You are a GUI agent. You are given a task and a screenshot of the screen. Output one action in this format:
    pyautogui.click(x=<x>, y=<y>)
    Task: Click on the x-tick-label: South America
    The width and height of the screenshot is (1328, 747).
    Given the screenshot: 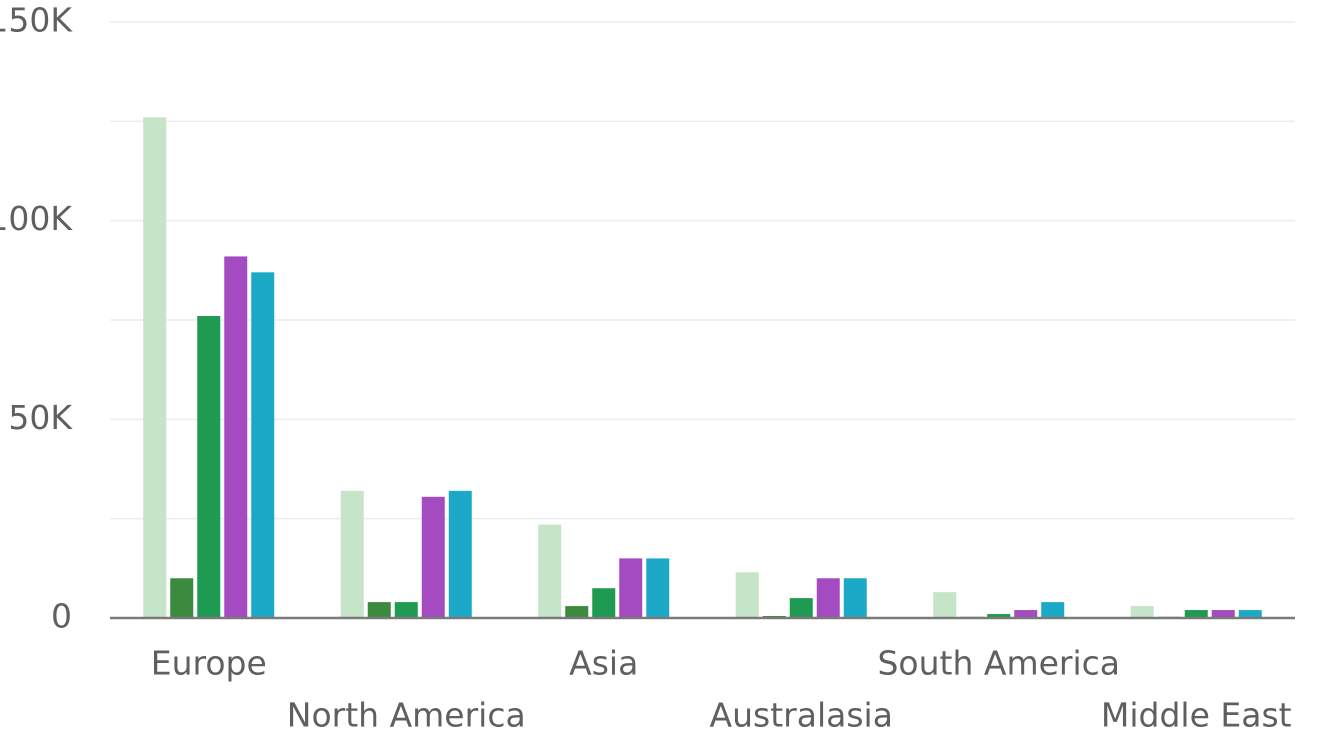 What is the action you would take?
    pyautogui.click(x=998, y=663)
    